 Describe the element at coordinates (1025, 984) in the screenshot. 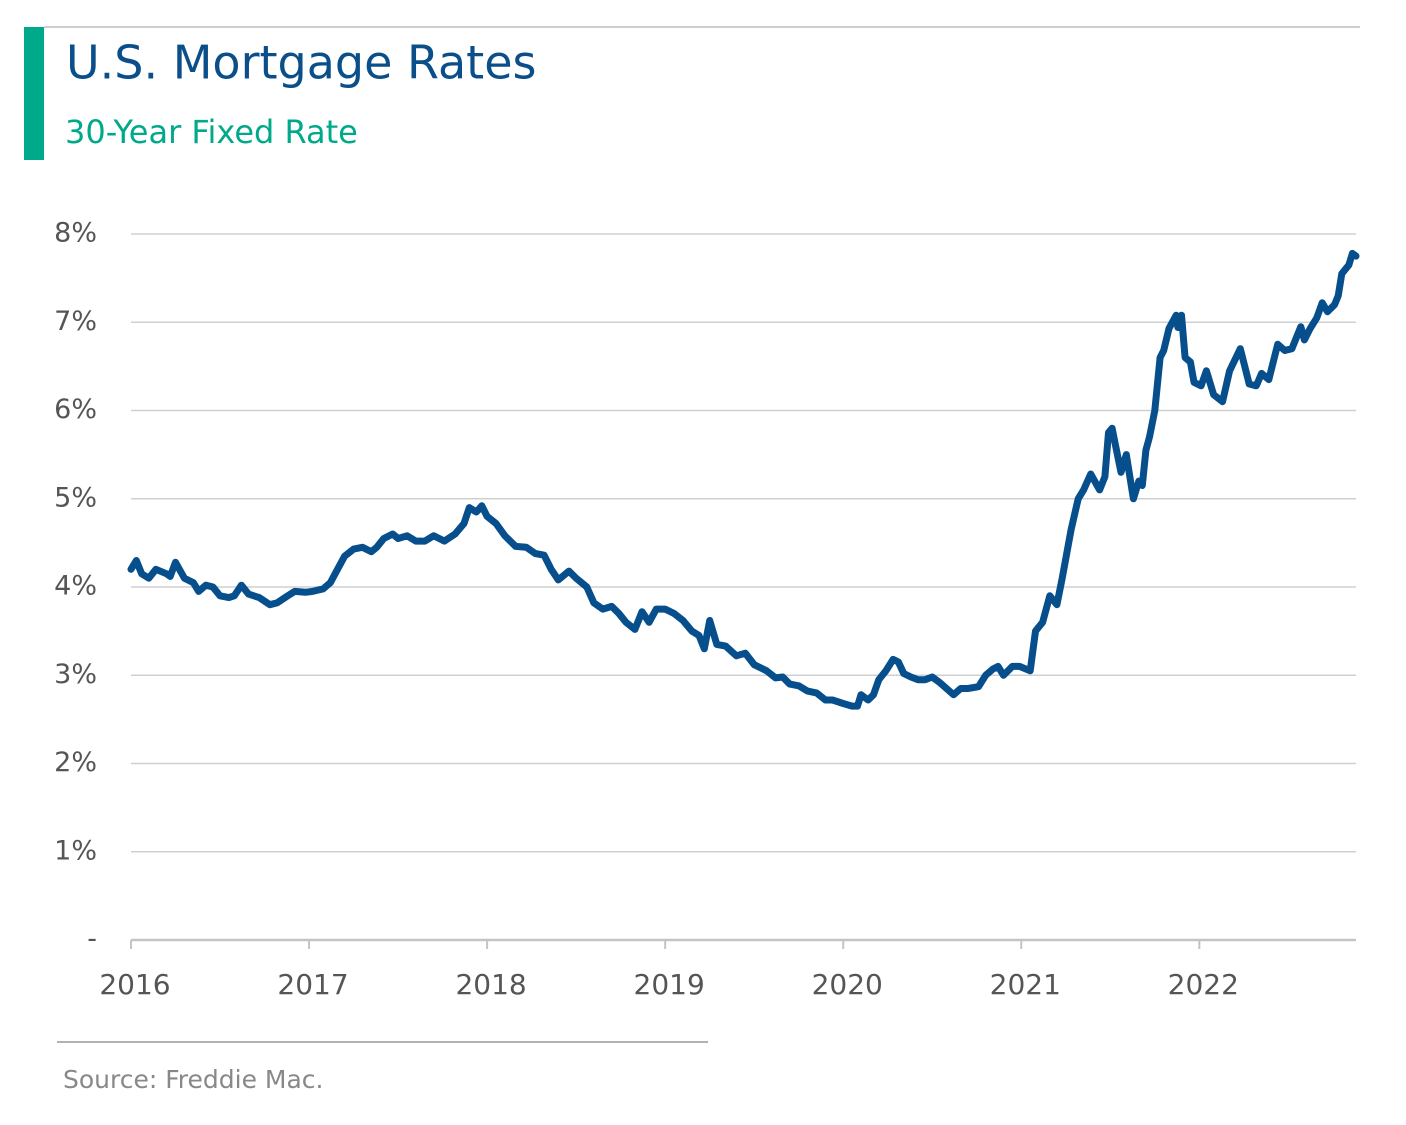

I see `x-tick-label: 2021` at that location.